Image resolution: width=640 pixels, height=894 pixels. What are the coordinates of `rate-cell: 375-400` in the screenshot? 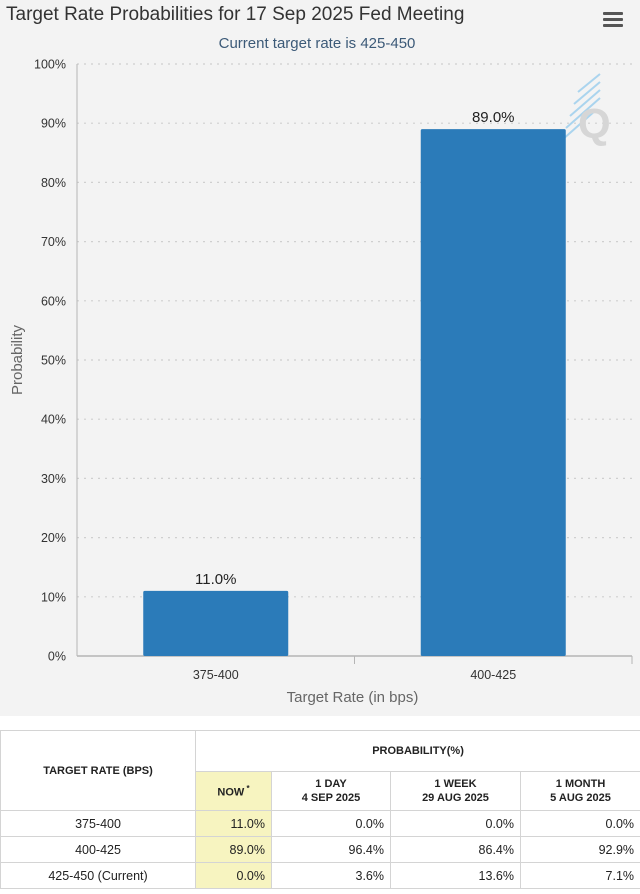 It's located at (98, 823).